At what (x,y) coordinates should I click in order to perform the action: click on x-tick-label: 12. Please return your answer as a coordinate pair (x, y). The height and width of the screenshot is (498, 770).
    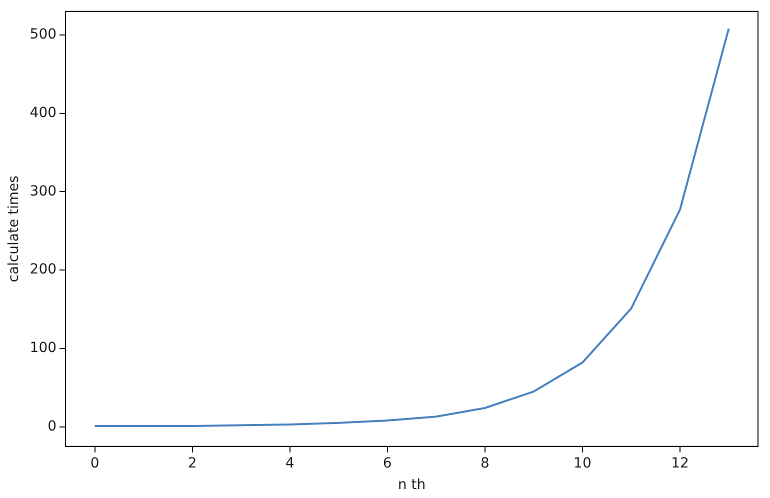
    Looking at the image, I should click on (680, 463).